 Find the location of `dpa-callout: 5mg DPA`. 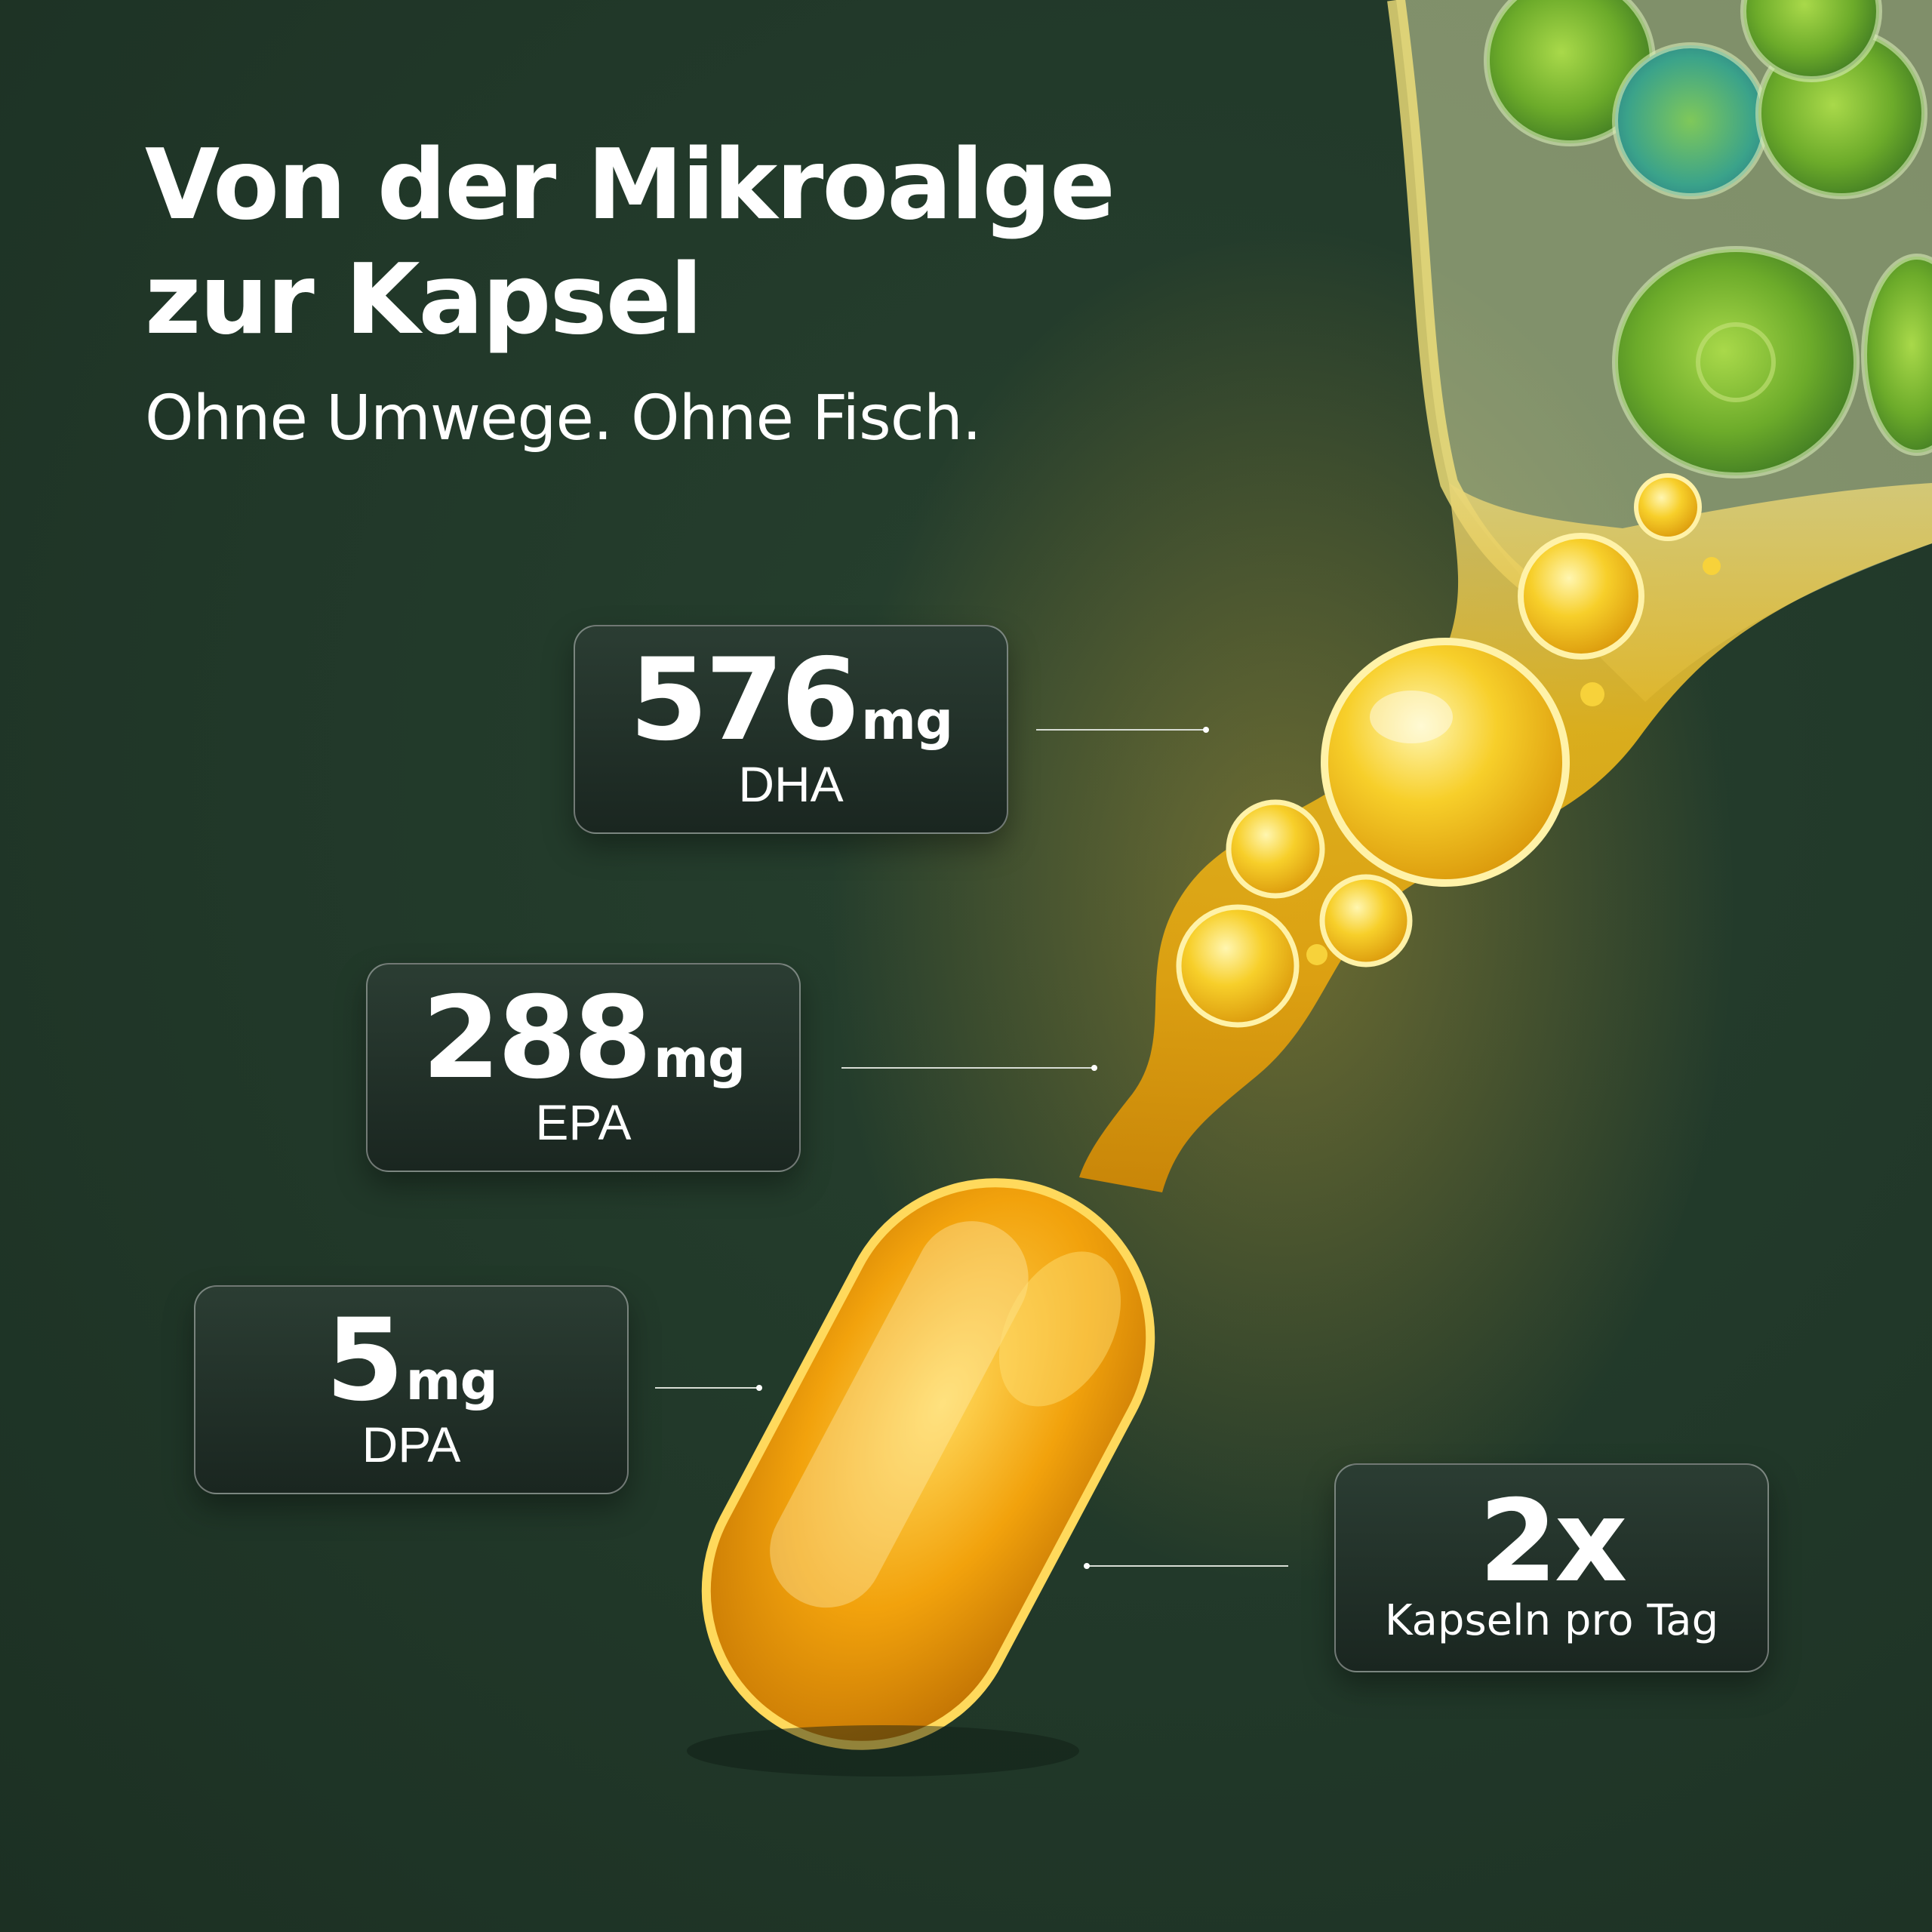

dpa-callout: 5mg DPA is located at coordinates (411, 1389).